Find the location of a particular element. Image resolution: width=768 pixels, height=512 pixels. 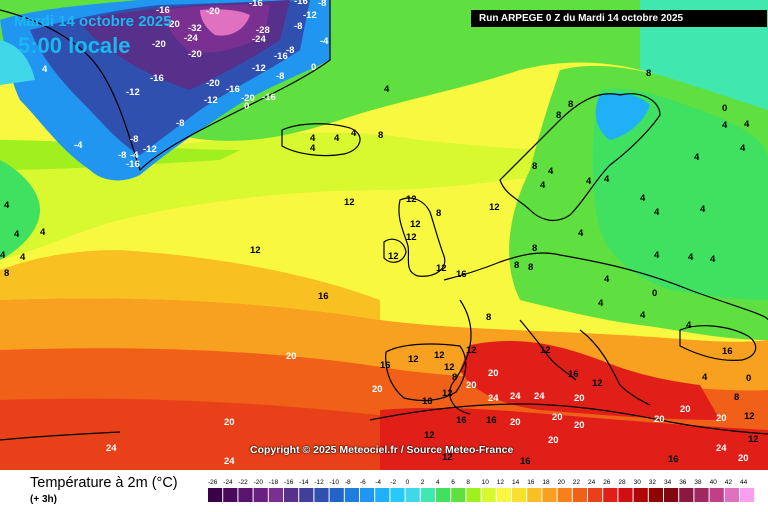

legend-tick-label: 12 is located at coordinates (501, 482).